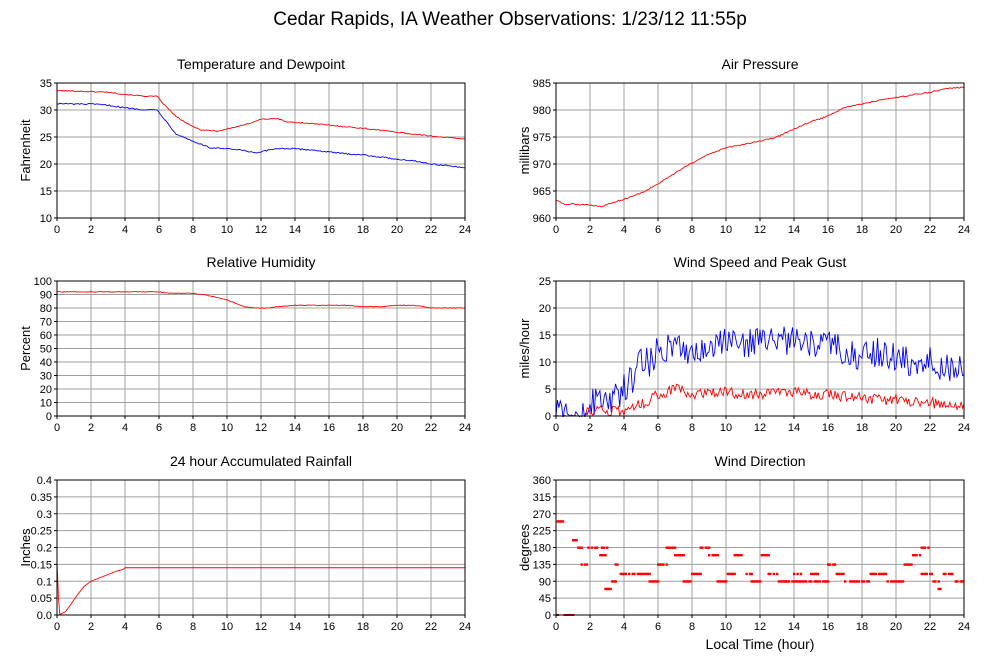  Describe the element at coordinates (760, 230) in the screenshot. I see `x-tick-label: 12` at that location.